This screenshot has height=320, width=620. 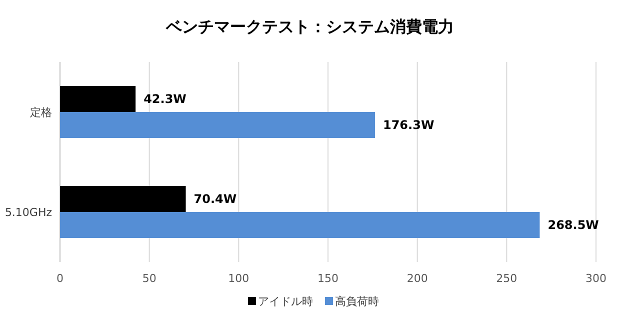 What do you see at coordinates (507, 278) in the screenshot?
I see `x-tick-label: 250` at bounding box center [507, 278].